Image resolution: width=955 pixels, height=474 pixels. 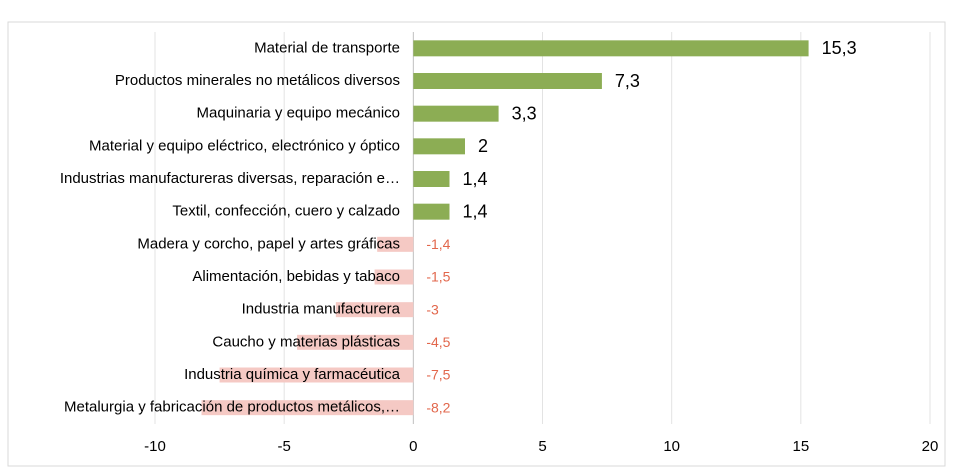 I want to click on value-label: -3, so click(x=432, y=309).